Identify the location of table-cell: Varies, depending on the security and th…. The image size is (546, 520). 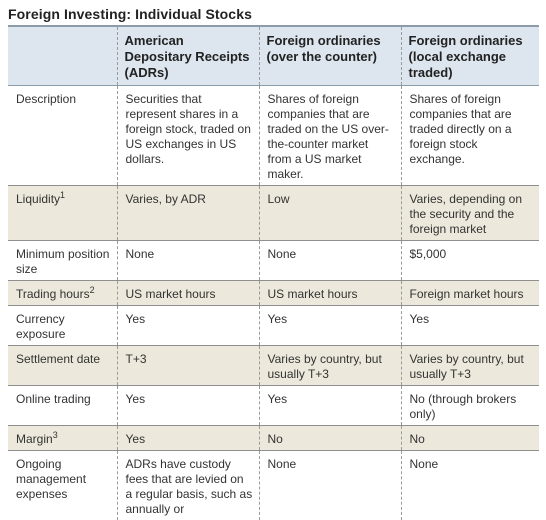
(470, 213).